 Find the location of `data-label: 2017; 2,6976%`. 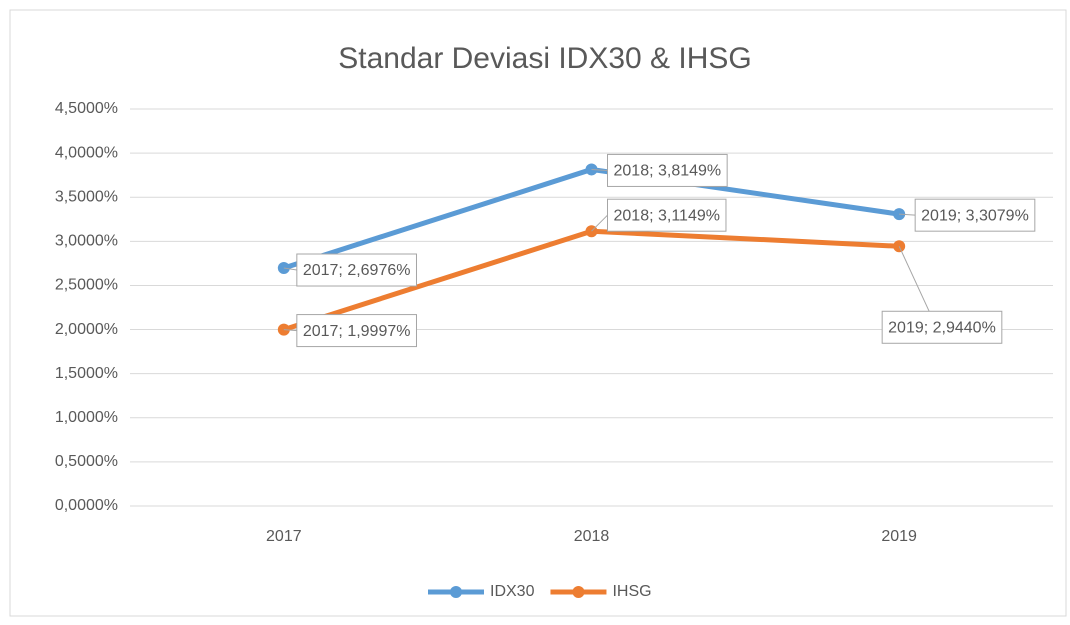

data-label: 2017; 2,6976% is located at coordinates (357, 270).